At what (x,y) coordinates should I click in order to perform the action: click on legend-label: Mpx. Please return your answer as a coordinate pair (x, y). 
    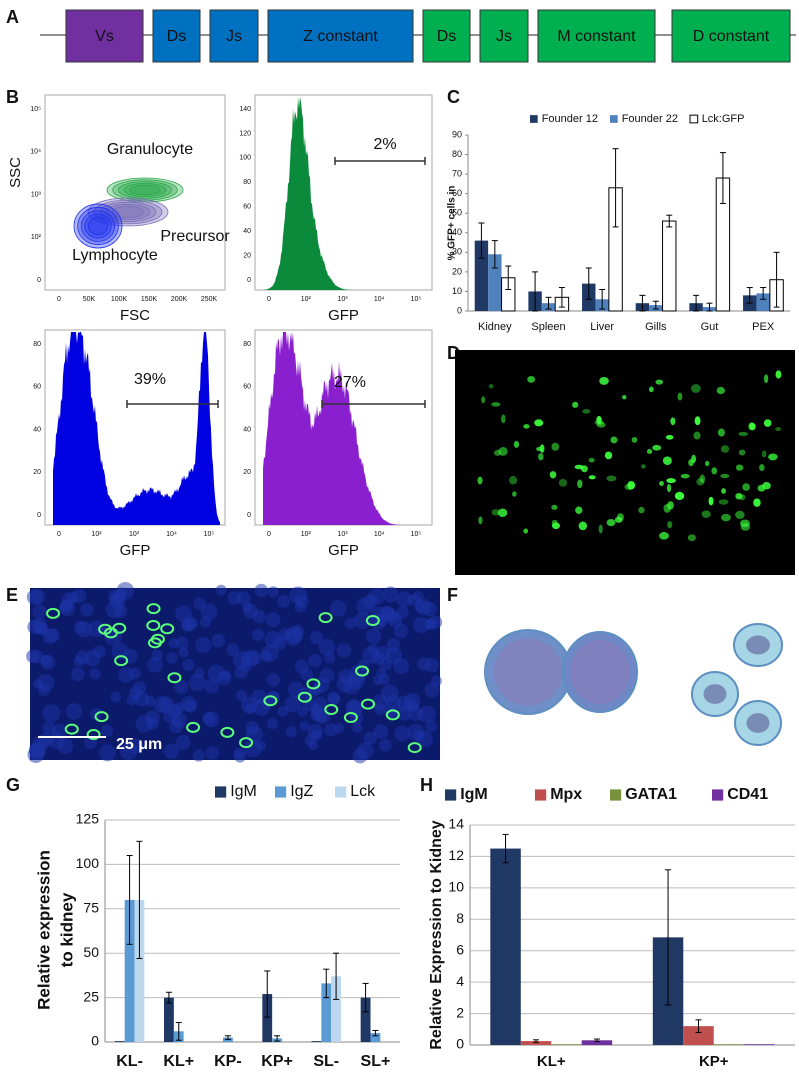
    Looking at the image, I should click on (566, 794).